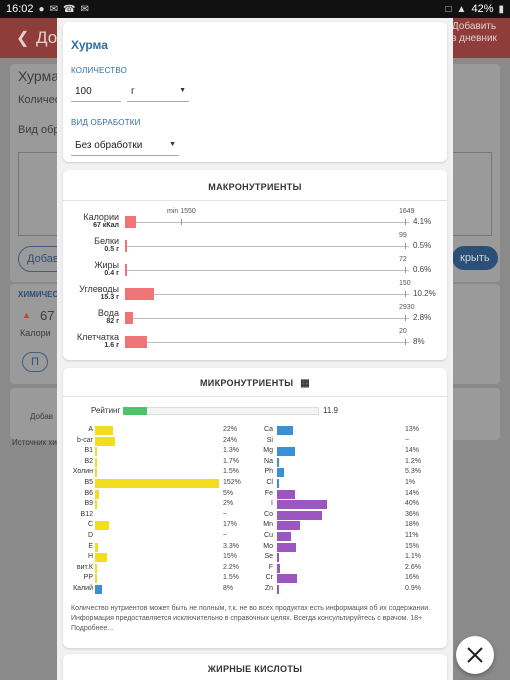 The height and width of the screenshot is (680, 510). What do you see at coordinates (108, 313) in the screenshot?
I see `macro-name: Вода` at bounding box center [108, 313].